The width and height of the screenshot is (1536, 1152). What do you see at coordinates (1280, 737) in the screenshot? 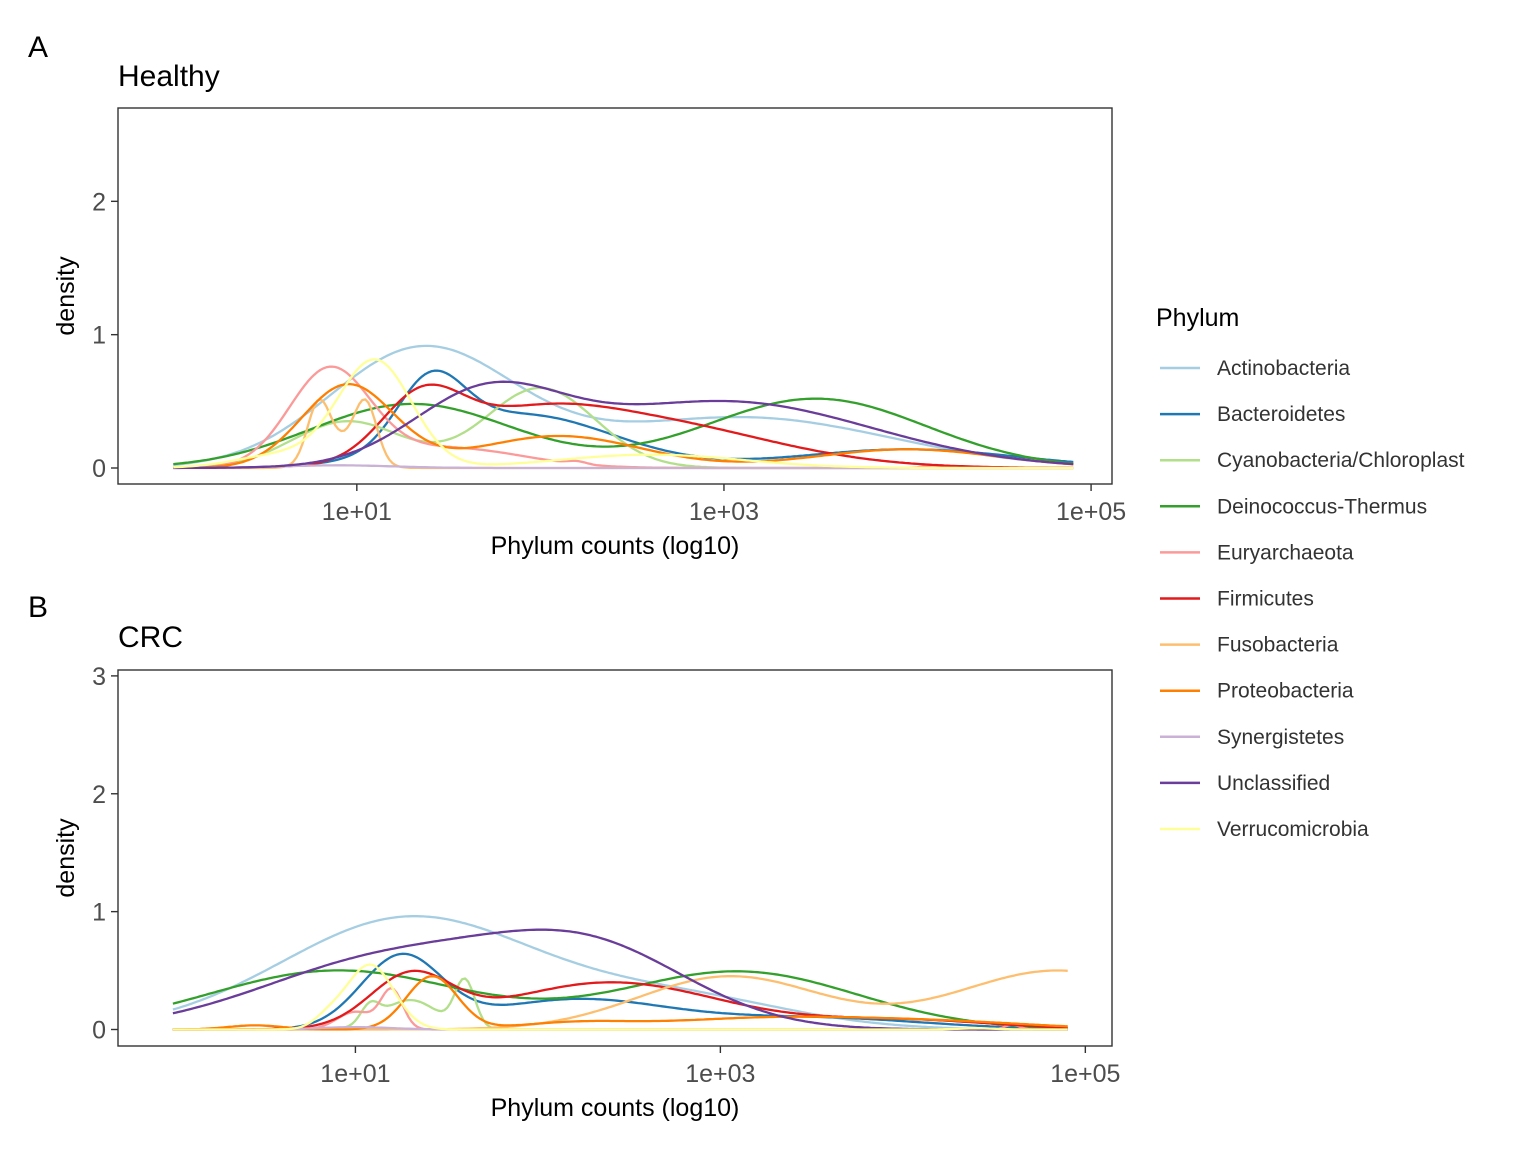
I see `legend-label: Synergistetes` at bounding box center [1280, 737].